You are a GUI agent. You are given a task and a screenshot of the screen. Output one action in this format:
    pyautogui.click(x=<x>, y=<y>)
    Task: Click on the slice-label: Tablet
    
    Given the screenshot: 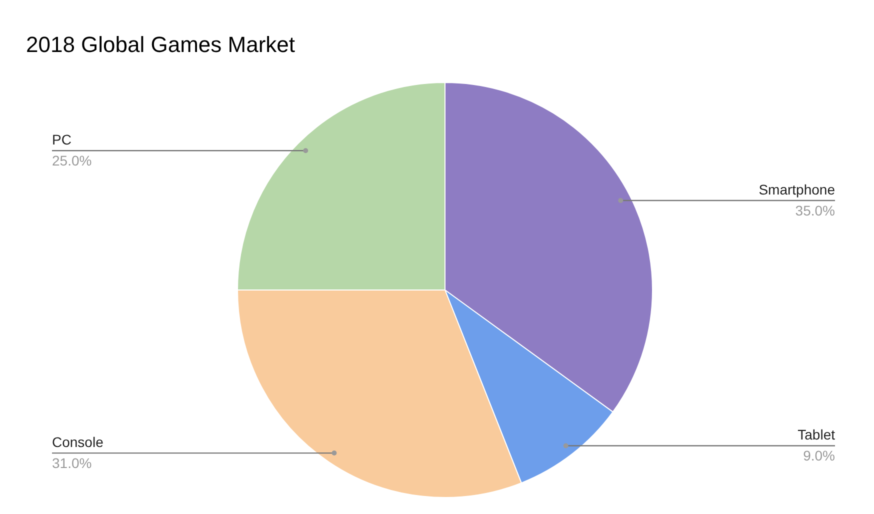 What is the action you would take?
    pyautogui.click(x=817, y=434)
    